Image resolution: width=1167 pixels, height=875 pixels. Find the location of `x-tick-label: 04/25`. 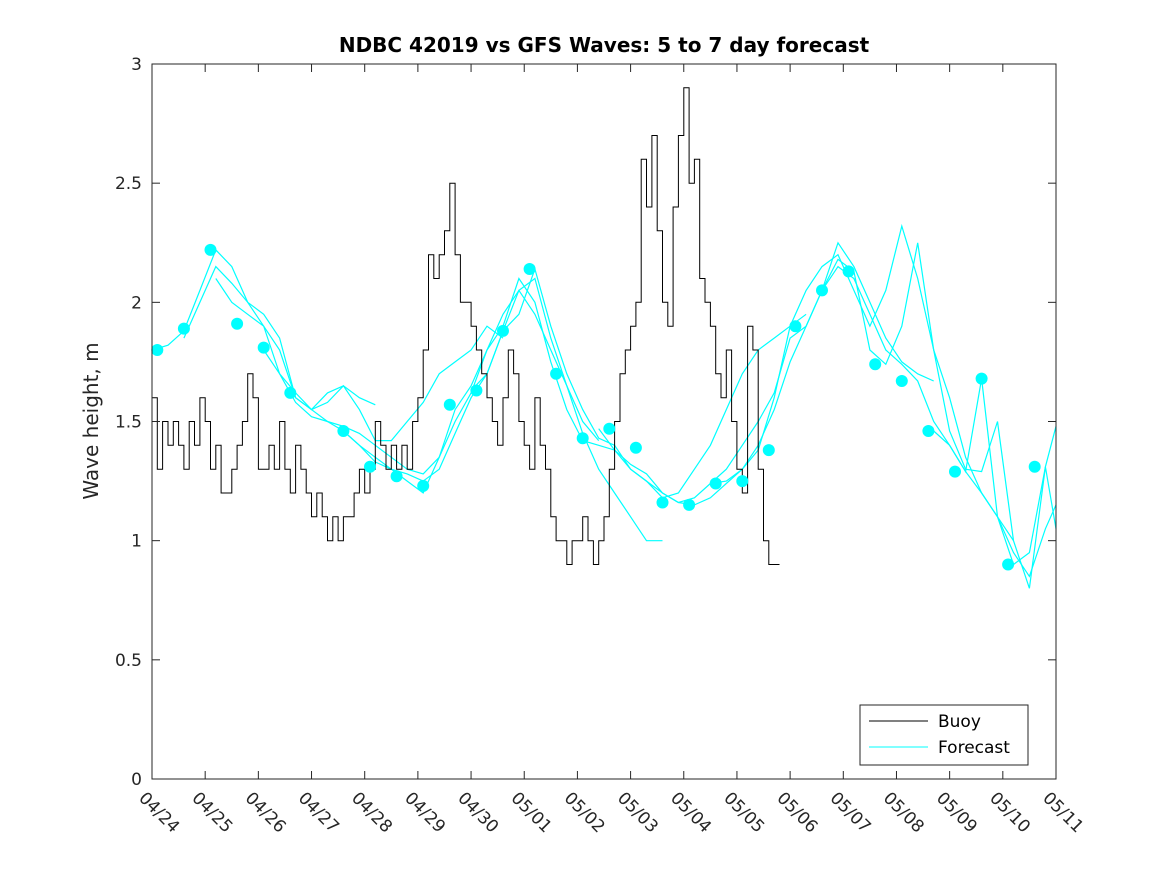

x-tick-label: 04/25 is located at coordinates (212, 812).